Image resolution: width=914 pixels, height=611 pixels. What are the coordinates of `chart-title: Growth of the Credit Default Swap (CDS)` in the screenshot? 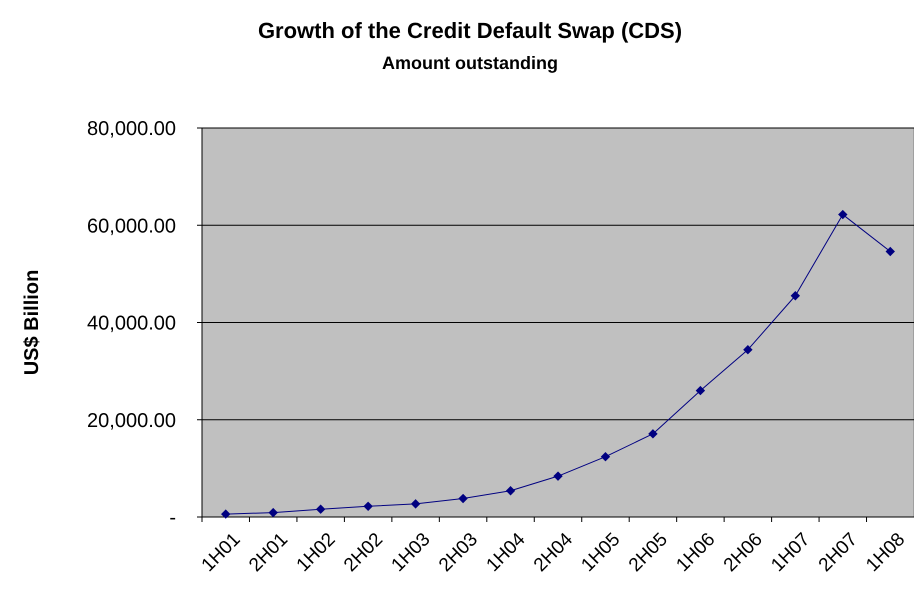 It's located at (470, 30).